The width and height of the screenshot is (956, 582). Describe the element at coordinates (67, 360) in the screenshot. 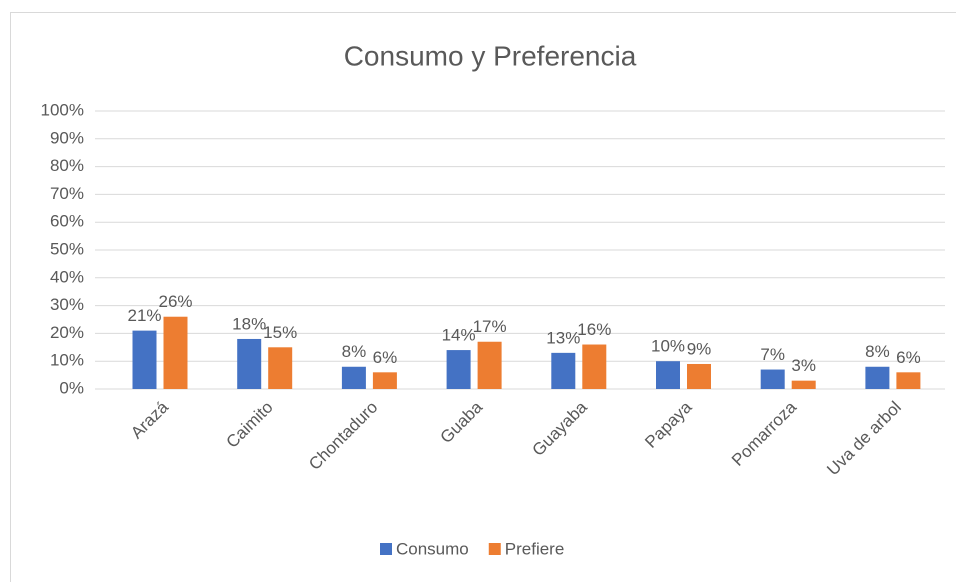

I see `y-tick-label: 10%` at that location.